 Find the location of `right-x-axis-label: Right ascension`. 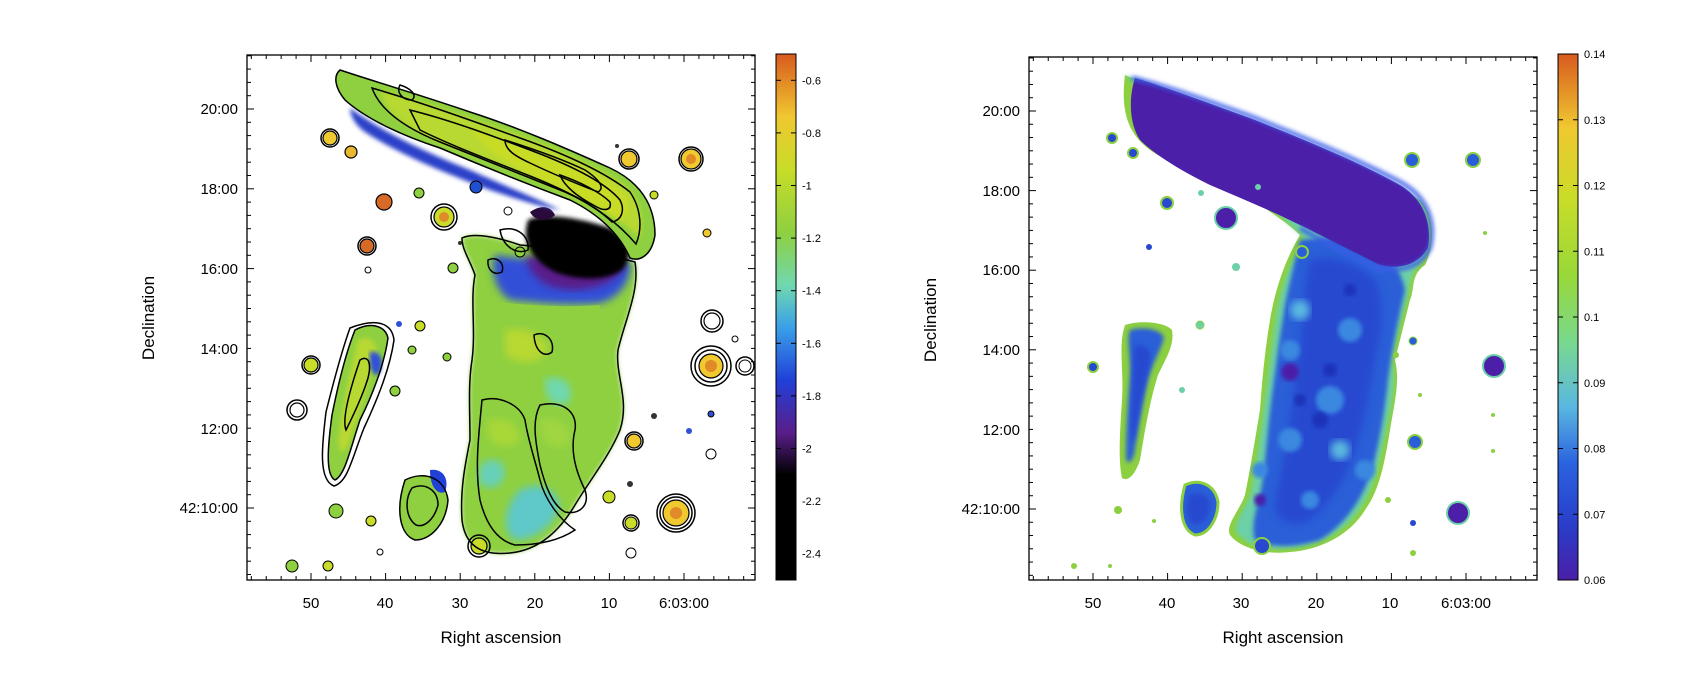

right-x-axis-label: Right ascension is located at coordinates (1283, 637).